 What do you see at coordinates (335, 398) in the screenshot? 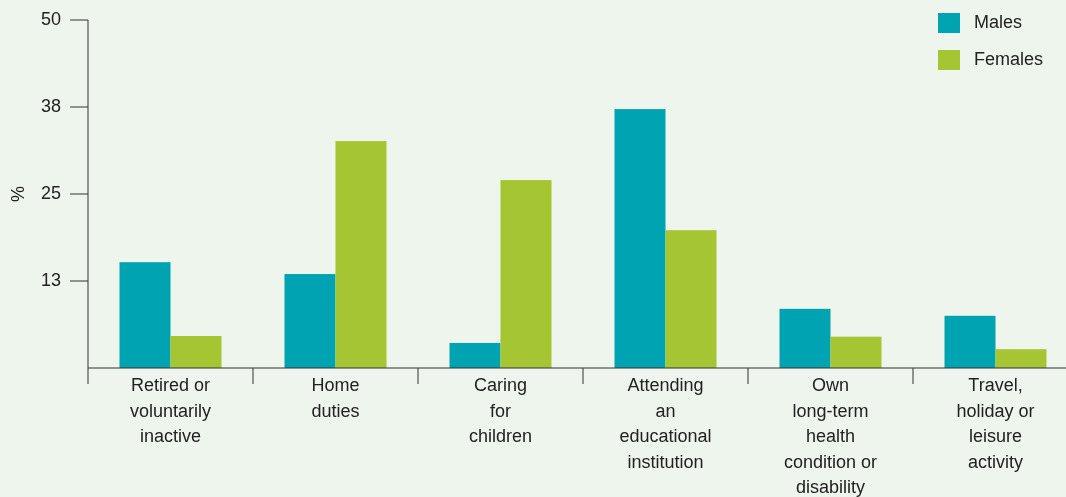
I see `x-tick-label: Home duties` at bounding box center [335, 398].